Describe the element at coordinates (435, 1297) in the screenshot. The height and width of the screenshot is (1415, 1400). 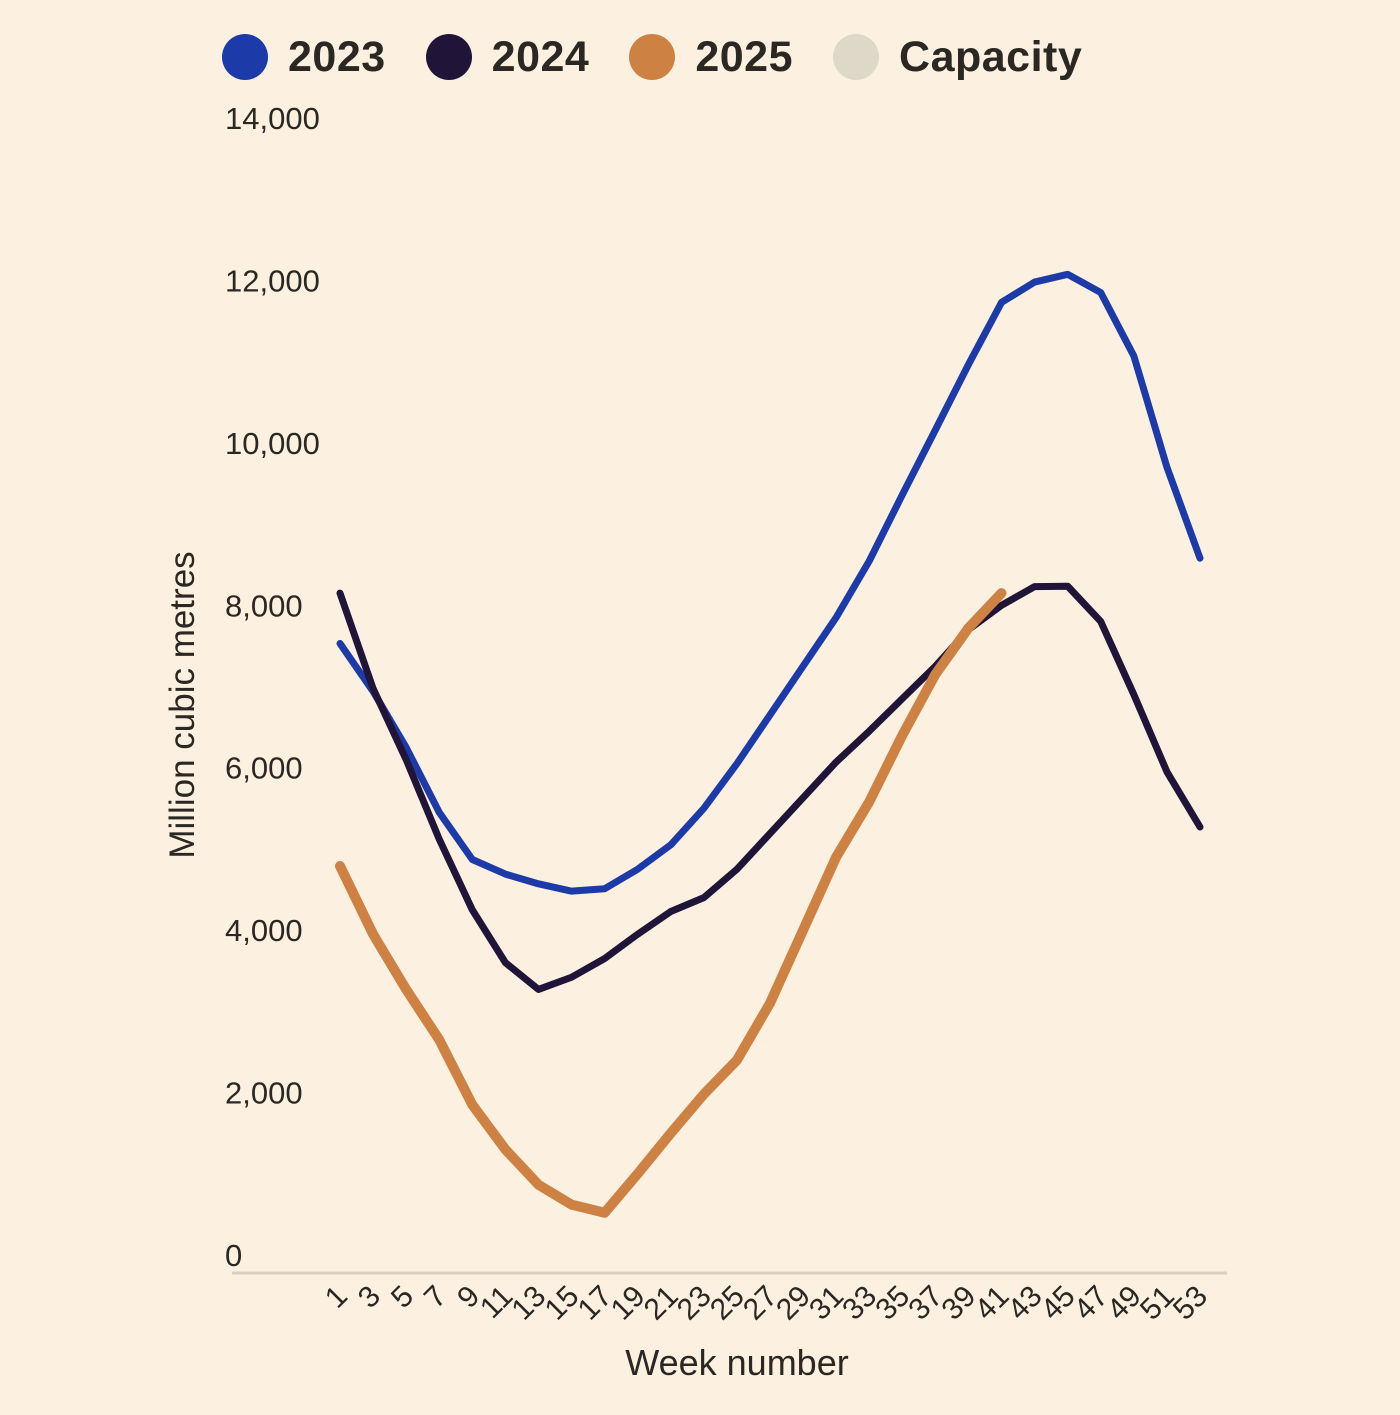
I see `x-tick-label: 7` at that location.